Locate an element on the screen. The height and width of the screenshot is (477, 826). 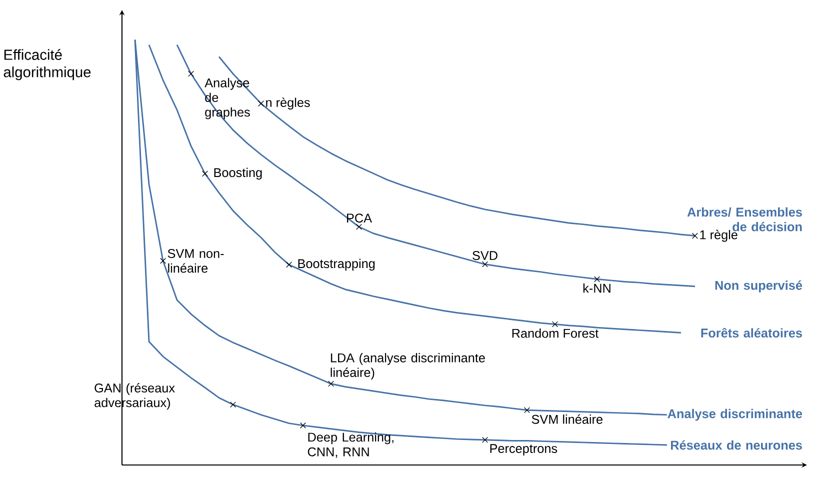
annotation: SVD is located at coordinates (485, 255).